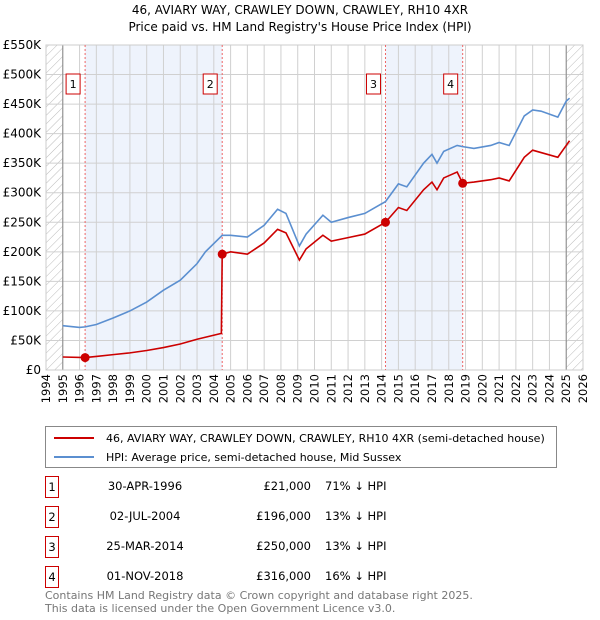 The width and height of the screenshot is (600, 620). Describe the element at coordinates (52, 577) in the screenshot. I see `transaction-number: 4` at that location.